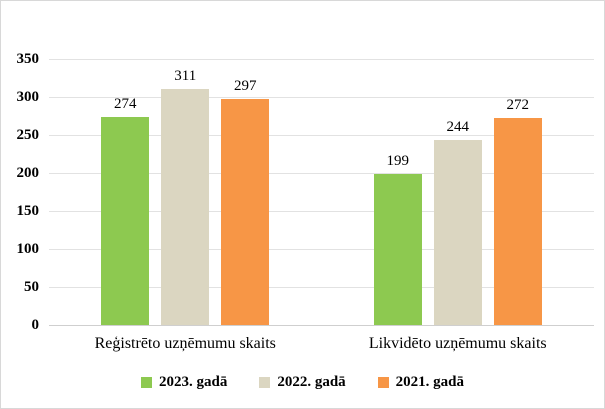 The image size is (605, 409). I want to click on y-tick-250: 250, so click(28, 135).